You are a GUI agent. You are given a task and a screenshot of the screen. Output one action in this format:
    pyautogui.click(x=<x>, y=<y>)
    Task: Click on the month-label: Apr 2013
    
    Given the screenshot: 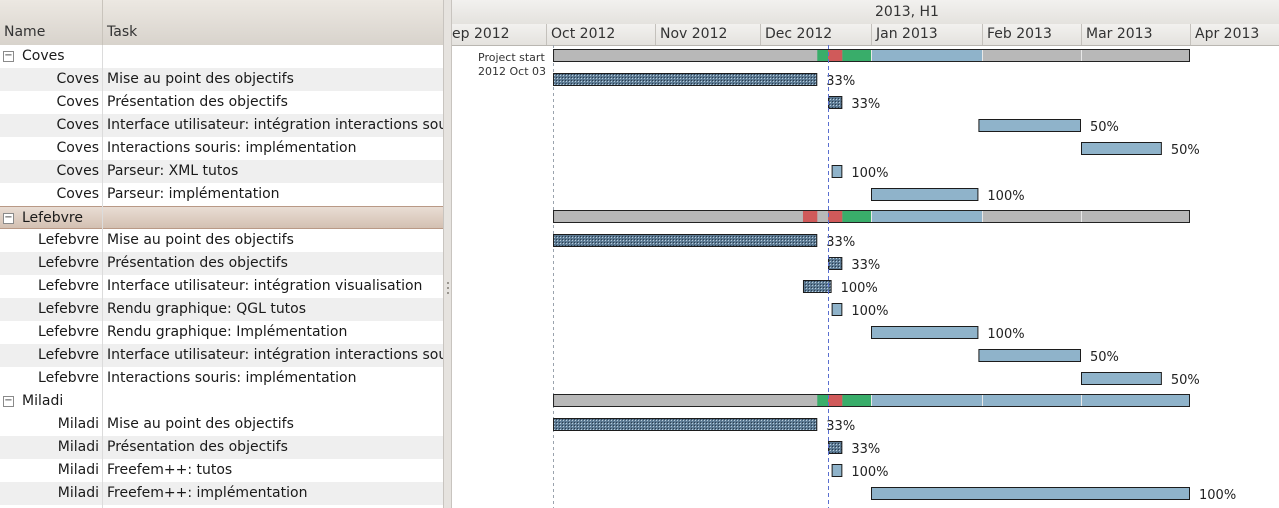 What is the action you would take?
    pyautogui.click(x=1234, y=34)
    